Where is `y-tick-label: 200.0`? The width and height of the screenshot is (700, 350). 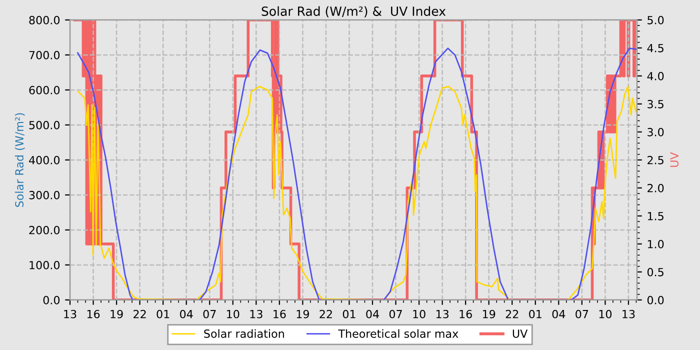 y-tick-label: 200.0 is located at coordinates (44, 230).